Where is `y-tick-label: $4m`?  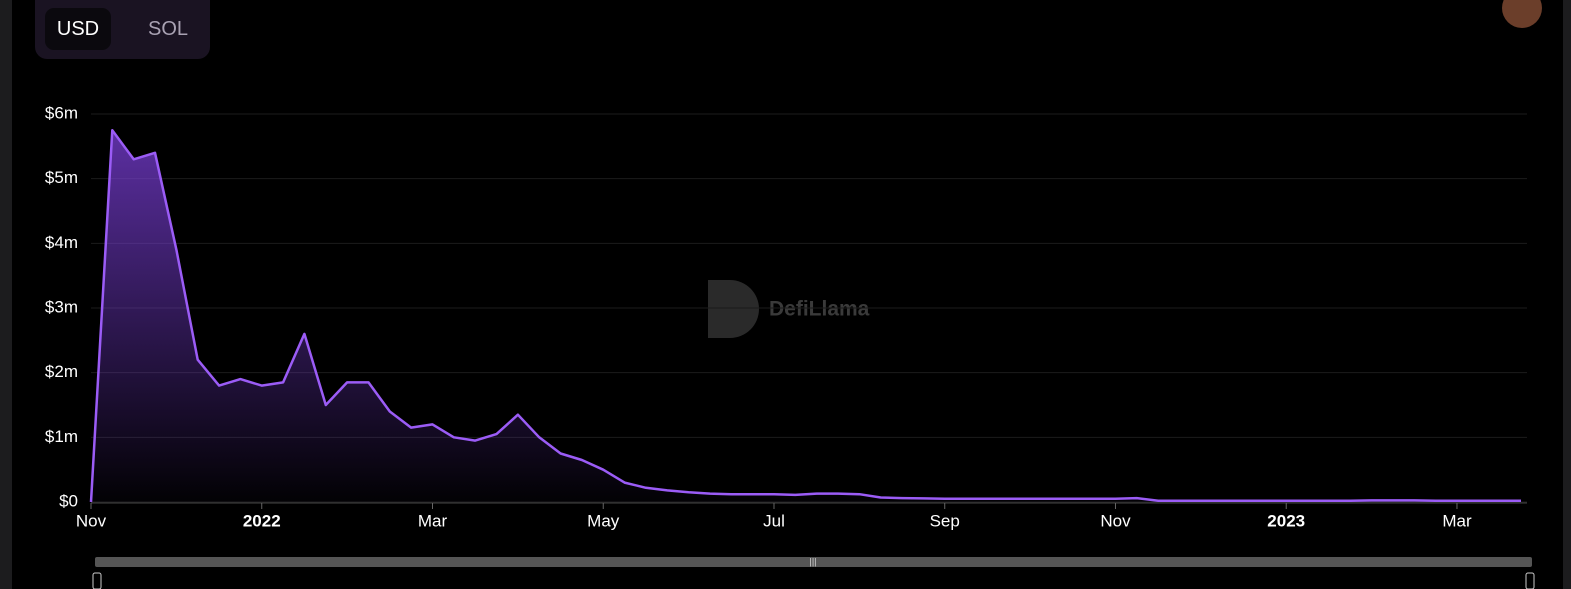 y-tick-label: $4m is located at coordinates (61, 242).